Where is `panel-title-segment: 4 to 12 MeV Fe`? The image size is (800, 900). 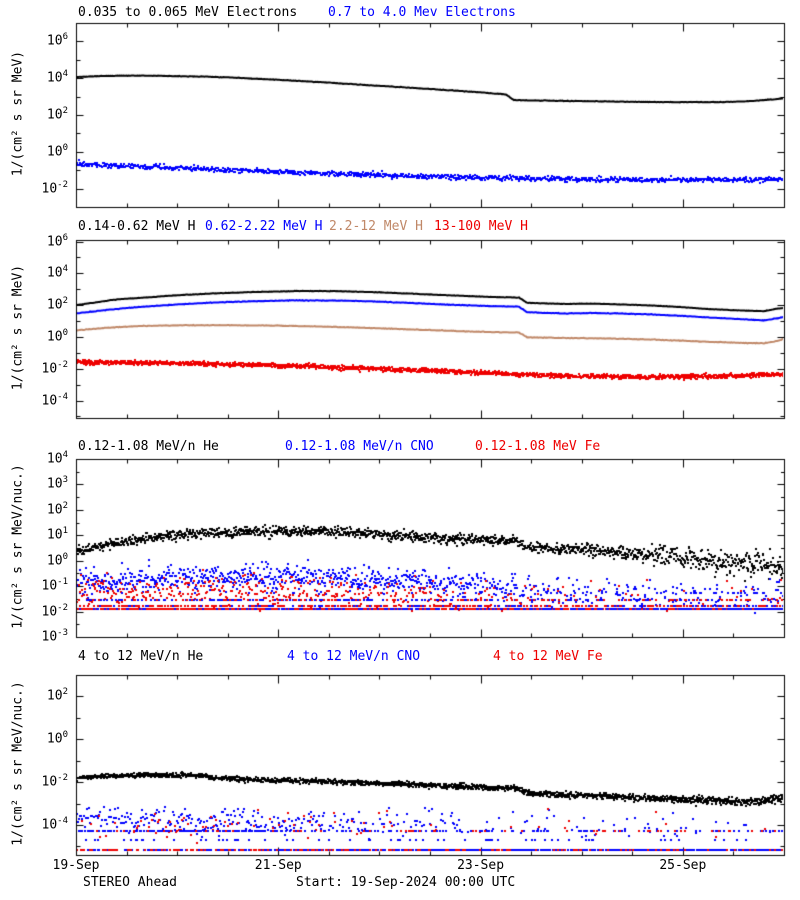 panel-title-segment: 4 to 12 MeV Fe is located at coordinates (548, 656).